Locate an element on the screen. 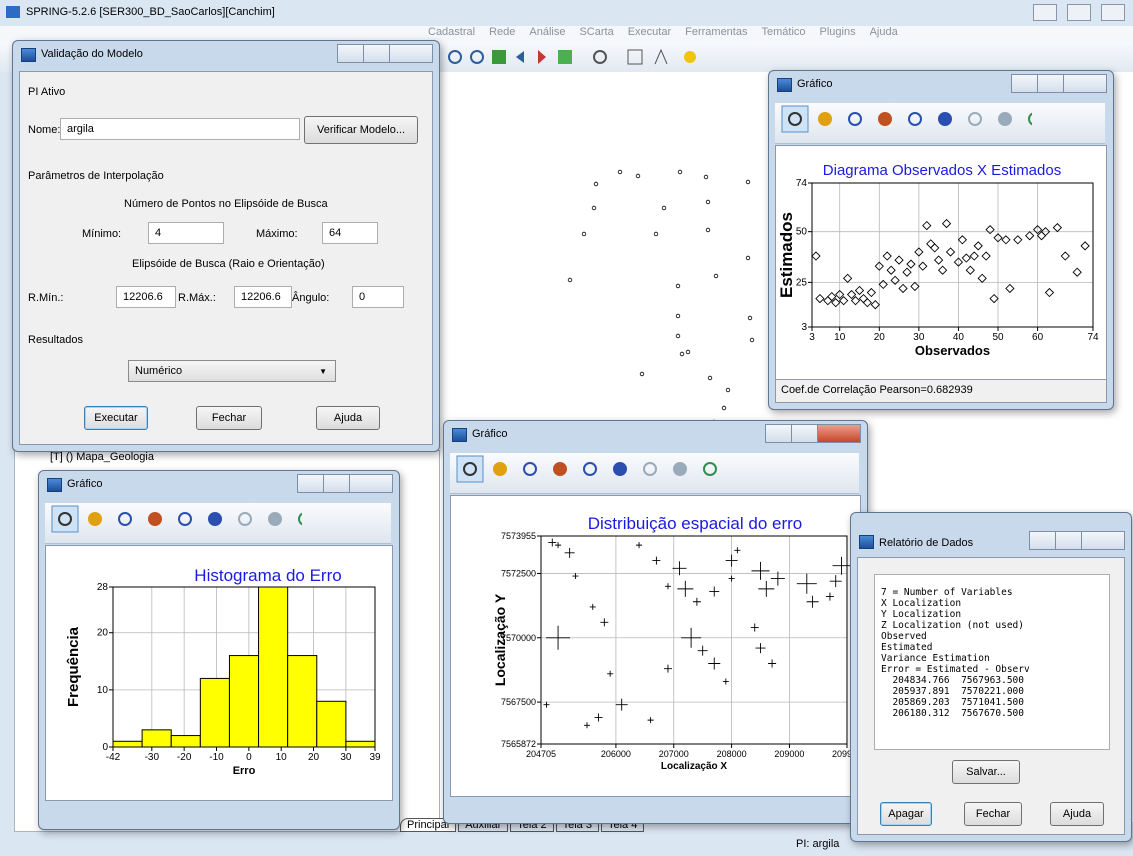 The height and width of the screenshot is (856, 1133). menu-item: Cadastral is located at coordinates (452, 32).